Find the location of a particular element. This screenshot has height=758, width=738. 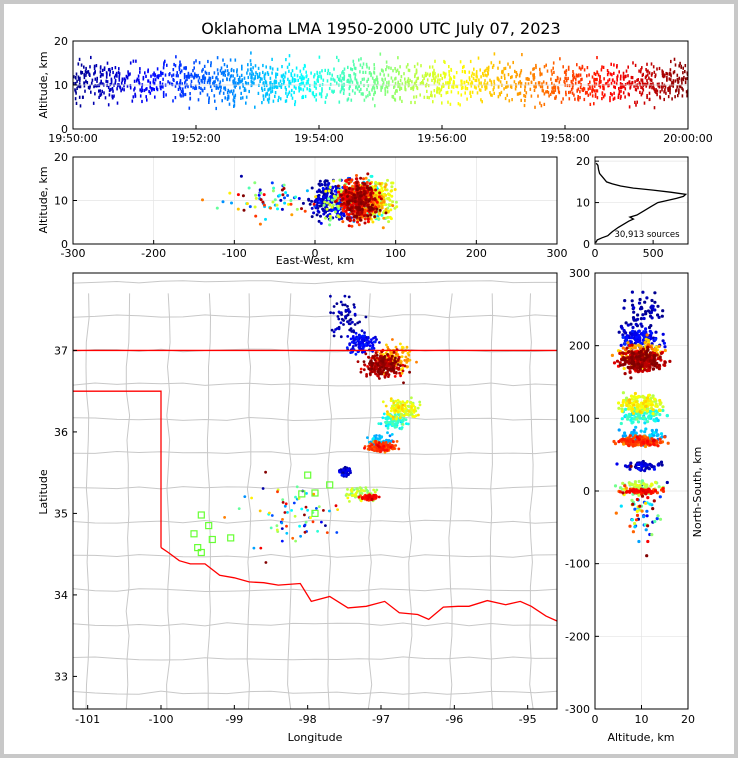

time-height-sources is located at coordinates (380, 81).